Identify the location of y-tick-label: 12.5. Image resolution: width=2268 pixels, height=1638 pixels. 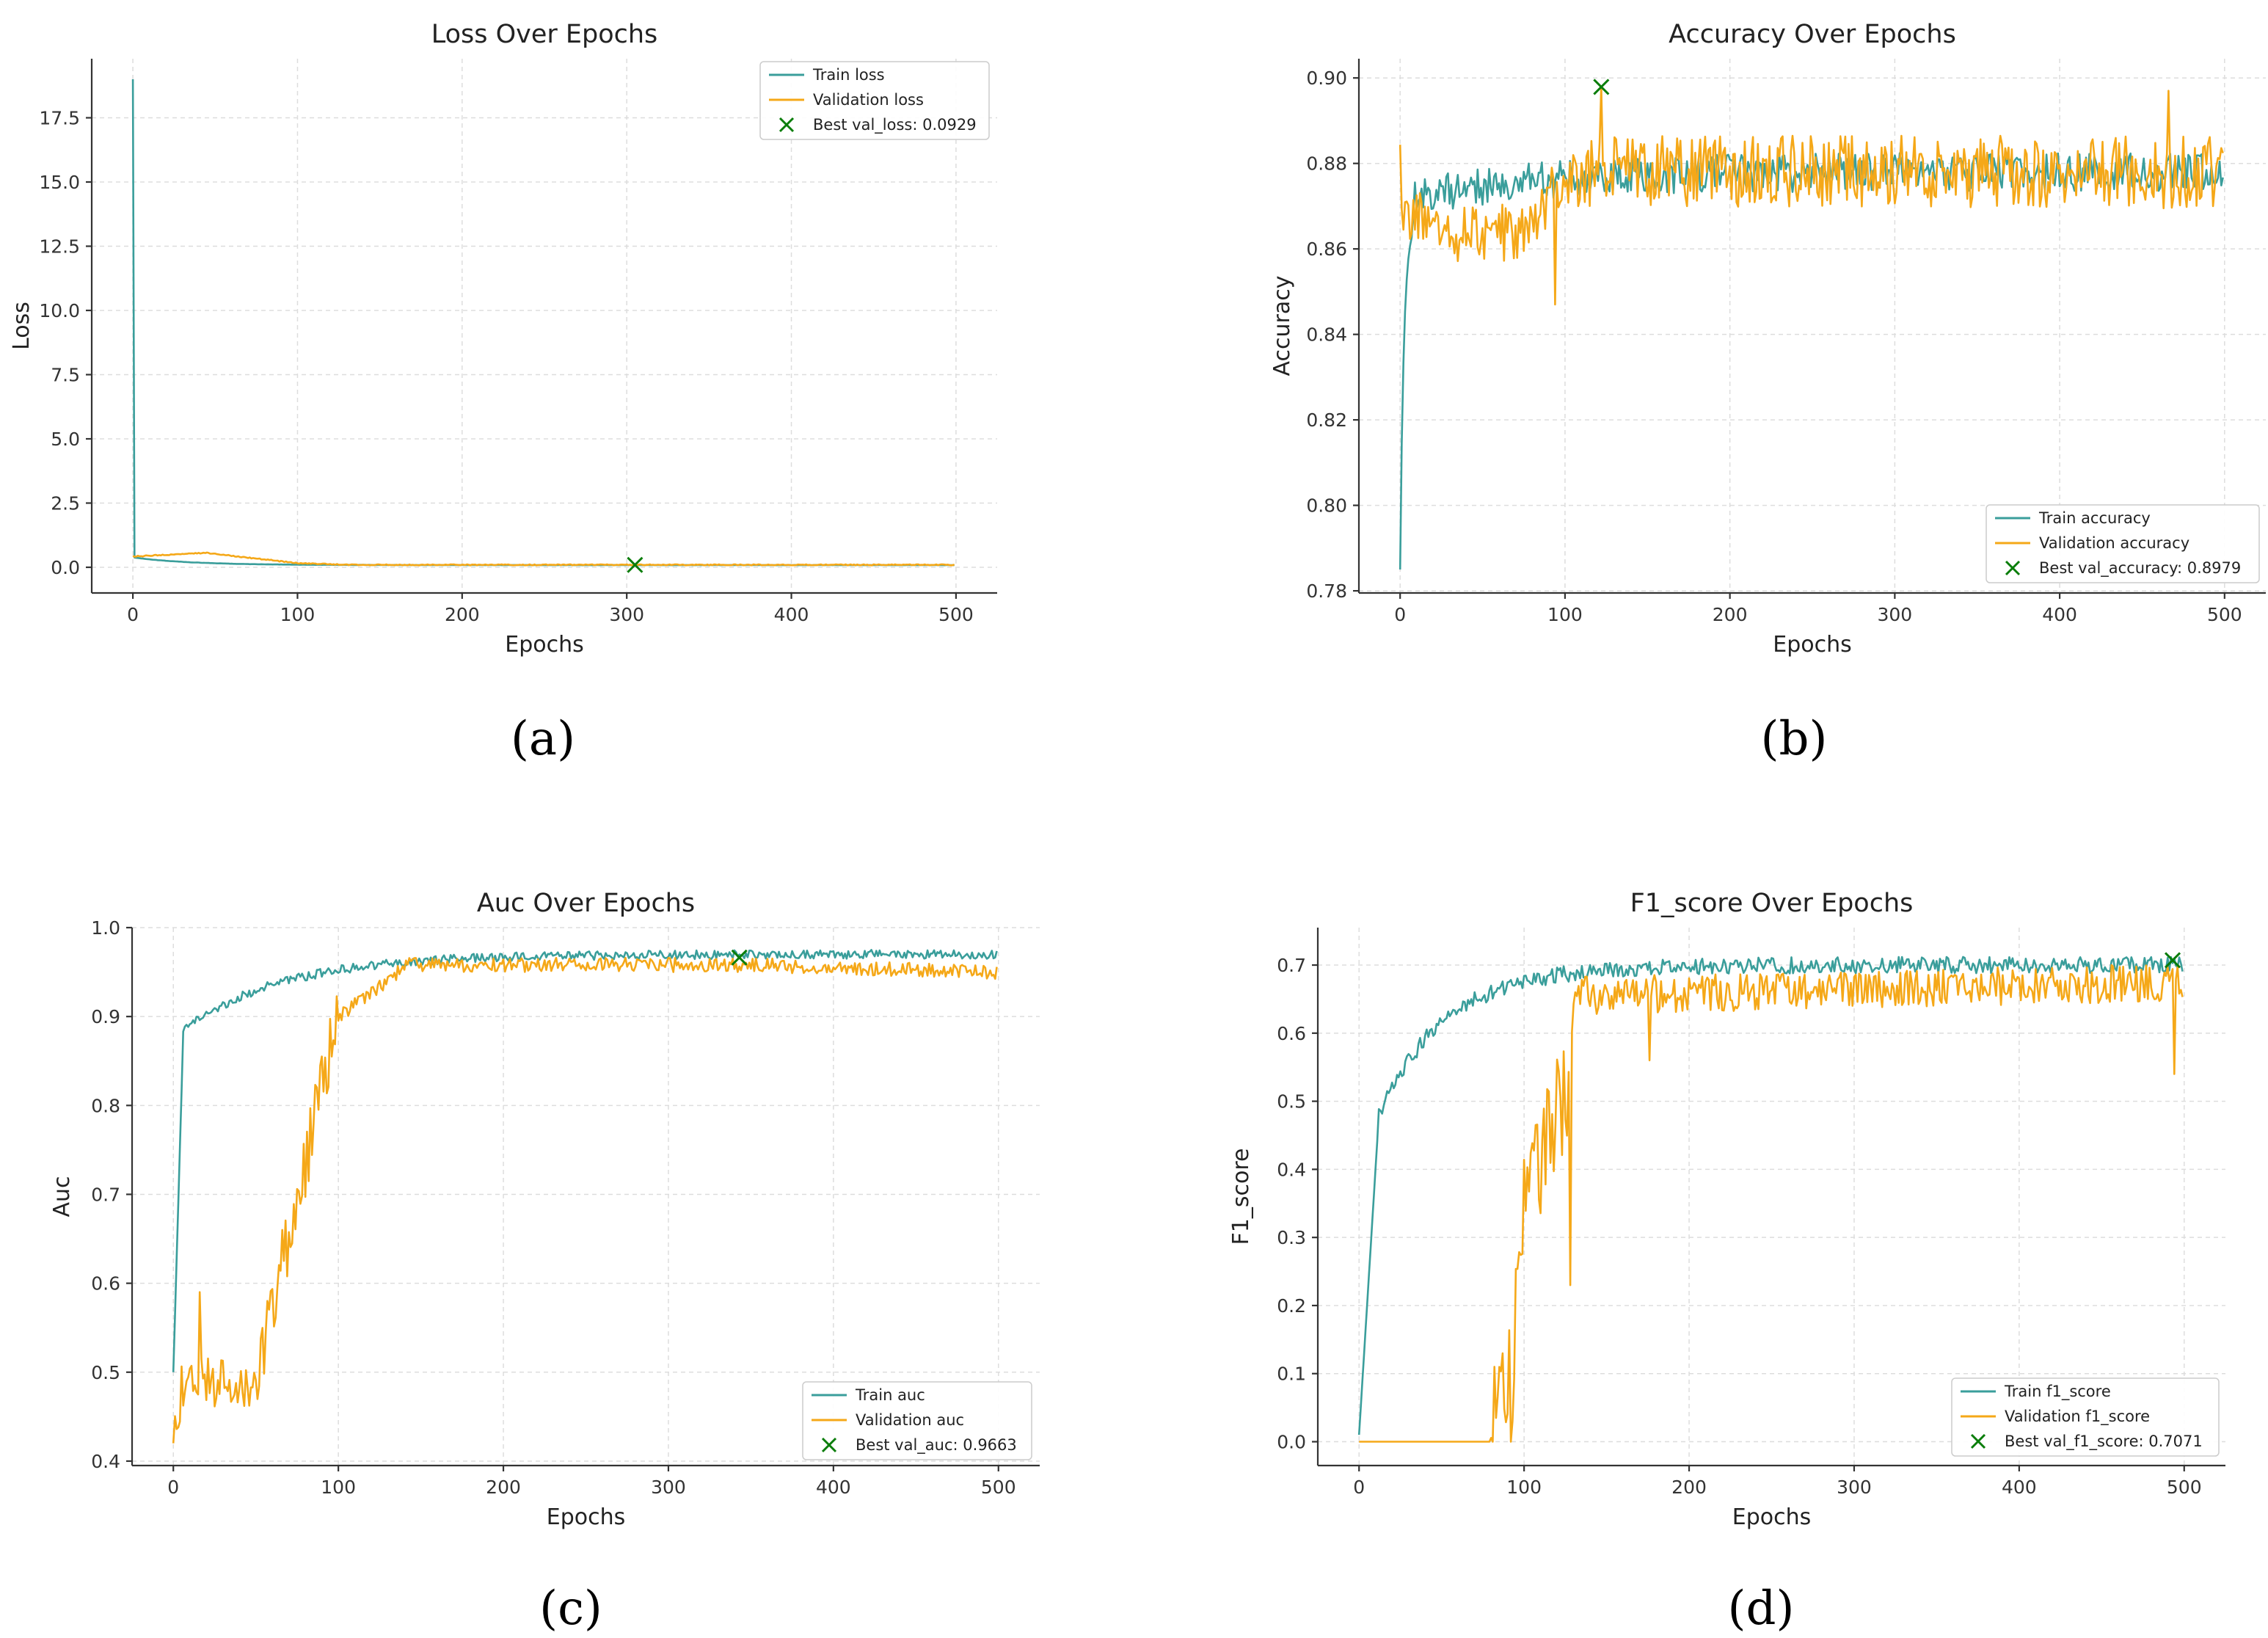
(60, 247).